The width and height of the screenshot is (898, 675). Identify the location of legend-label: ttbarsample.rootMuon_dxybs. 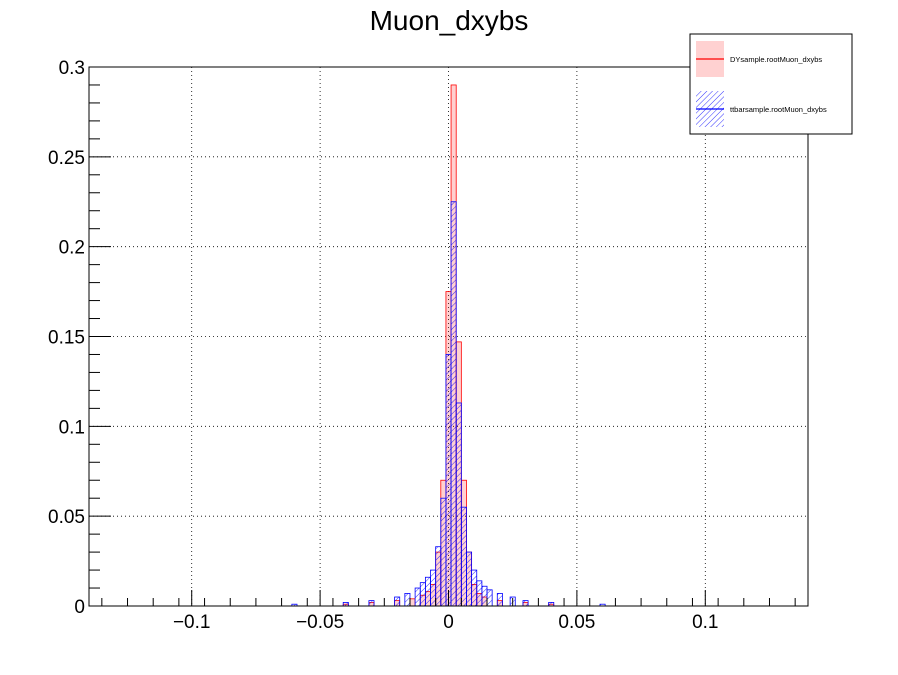
(778, 109).